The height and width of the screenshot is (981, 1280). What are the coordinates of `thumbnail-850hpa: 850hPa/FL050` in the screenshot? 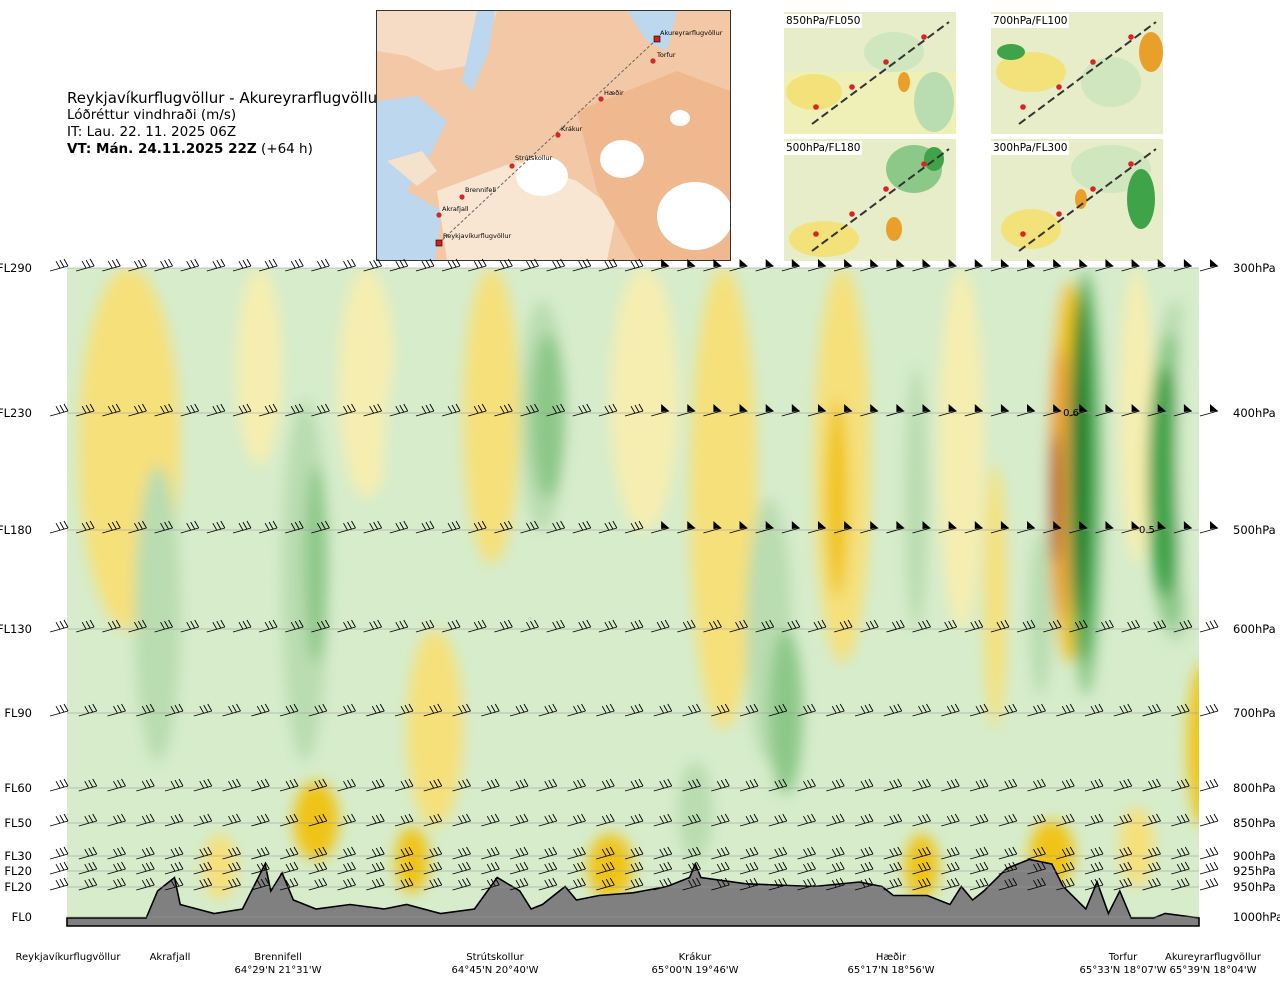 It's located at (870, 73).